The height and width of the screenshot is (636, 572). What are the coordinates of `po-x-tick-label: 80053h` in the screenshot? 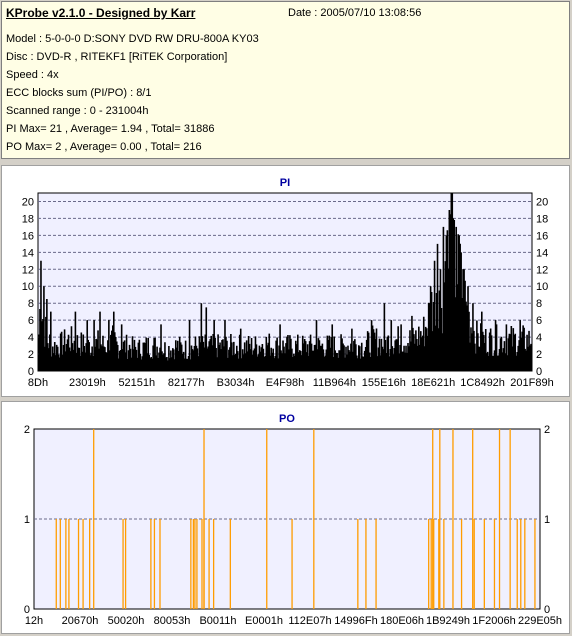 It's located at (172, 621).